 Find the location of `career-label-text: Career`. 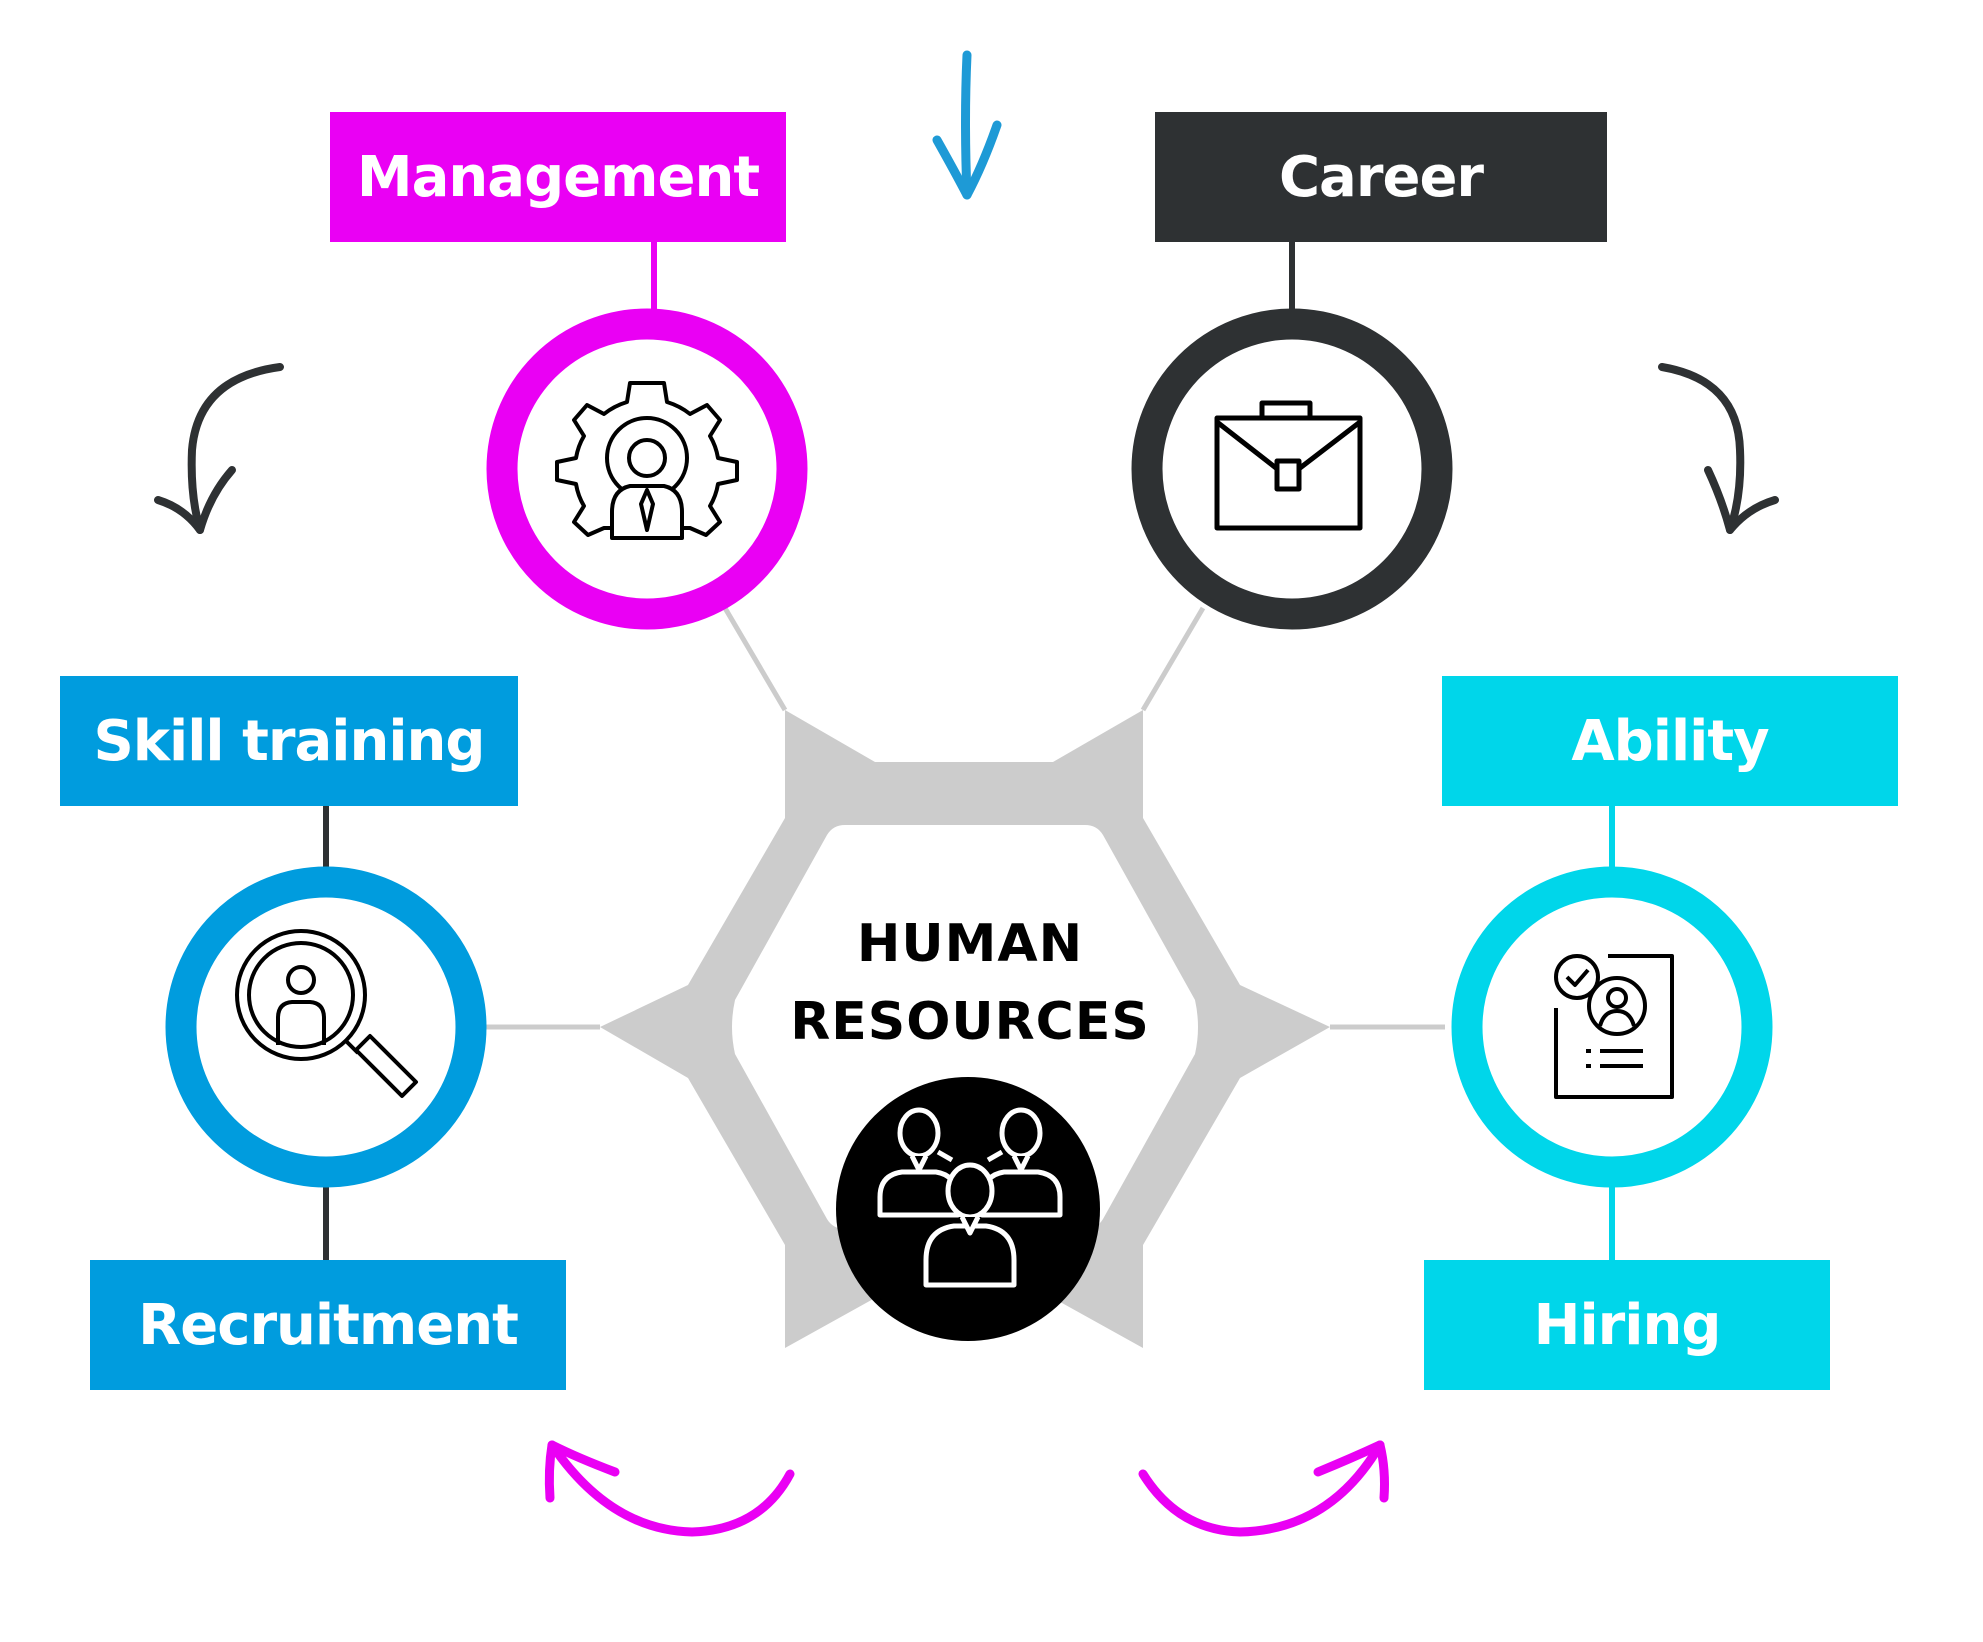

career-label-text: Career is located at coordinates (1381, 177).